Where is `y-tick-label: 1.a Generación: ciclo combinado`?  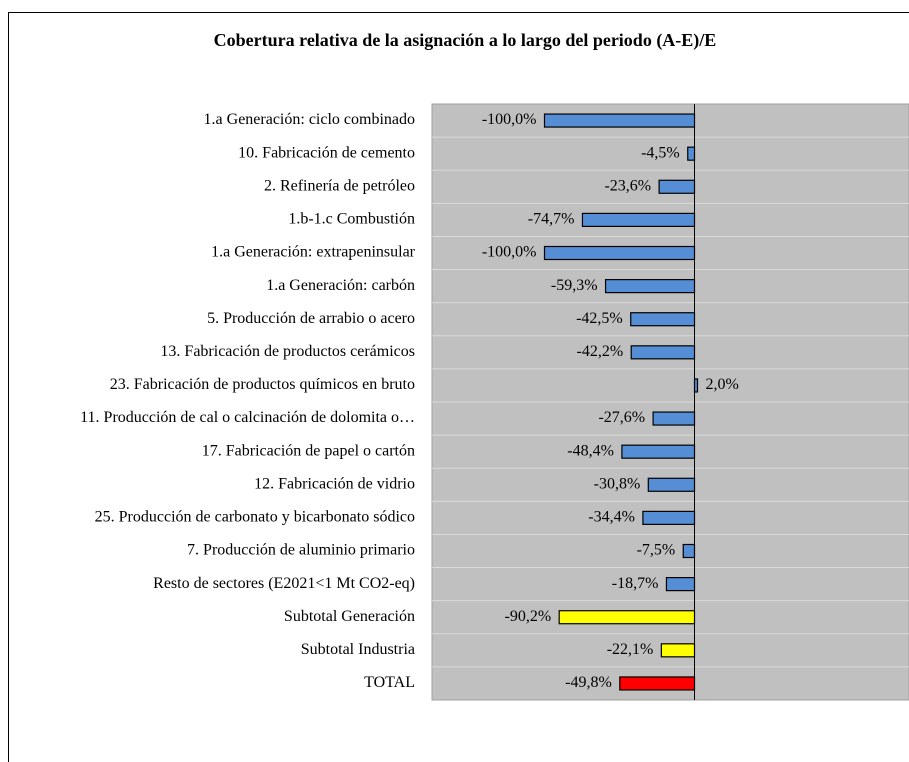 y-tick-label: 1.a Generación: ciclo combinado is located at coordinates (309, 119).